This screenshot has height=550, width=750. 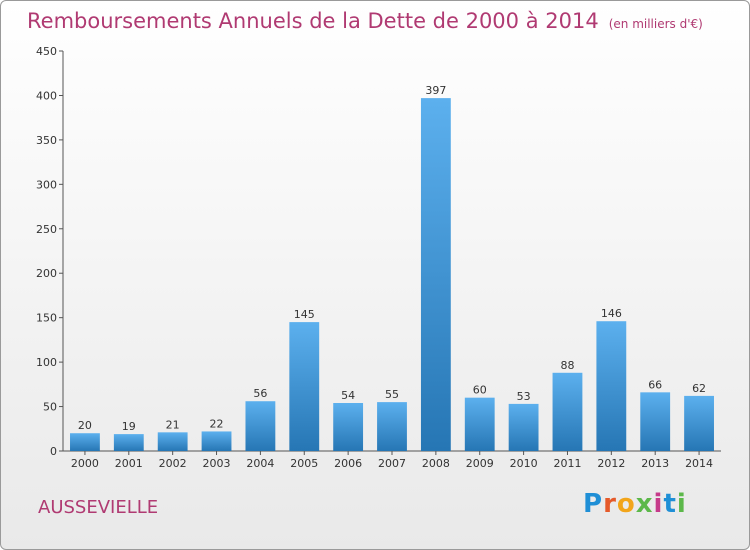 What do you see at coordinates (85, 425) in the screenshot?
I see `value-label-2000: 20` at bounding box center [85, 425].